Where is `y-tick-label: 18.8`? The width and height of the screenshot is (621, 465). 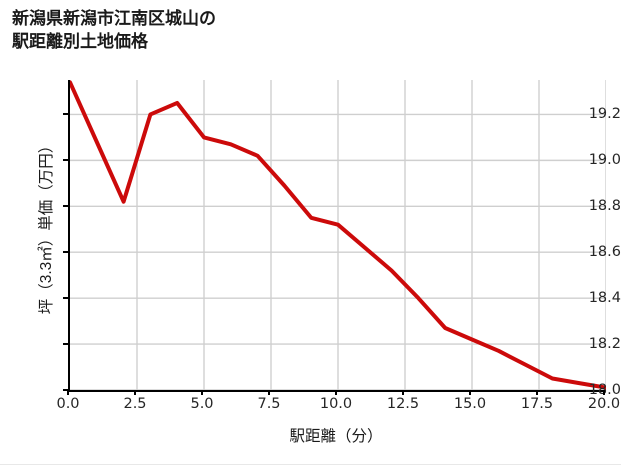 y-tick-label: 18.8 is located at coordinates (604, 206).